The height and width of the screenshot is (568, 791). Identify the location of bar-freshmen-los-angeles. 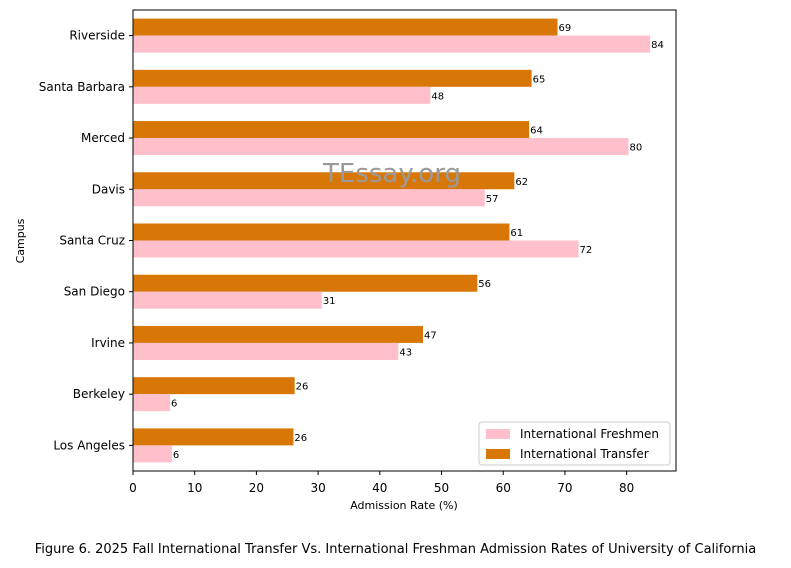
(152, 454).